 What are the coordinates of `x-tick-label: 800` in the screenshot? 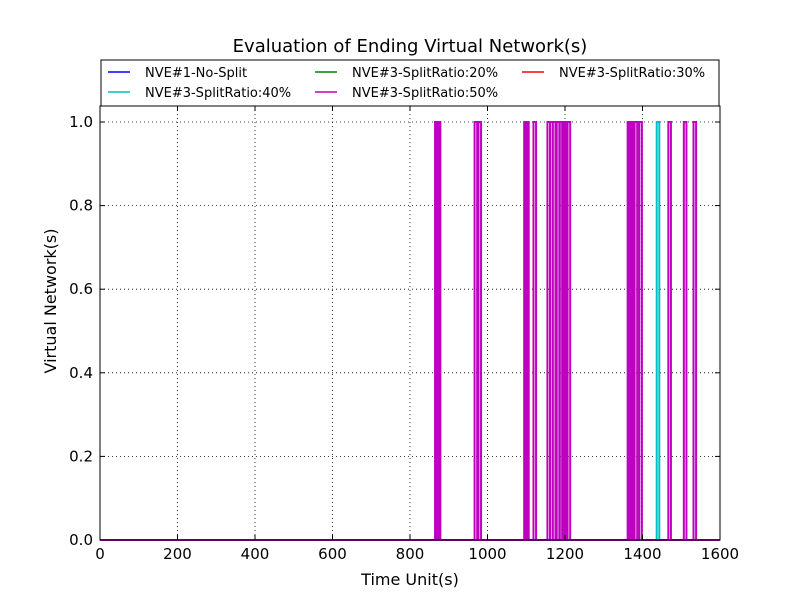 It's located at (410, 554).